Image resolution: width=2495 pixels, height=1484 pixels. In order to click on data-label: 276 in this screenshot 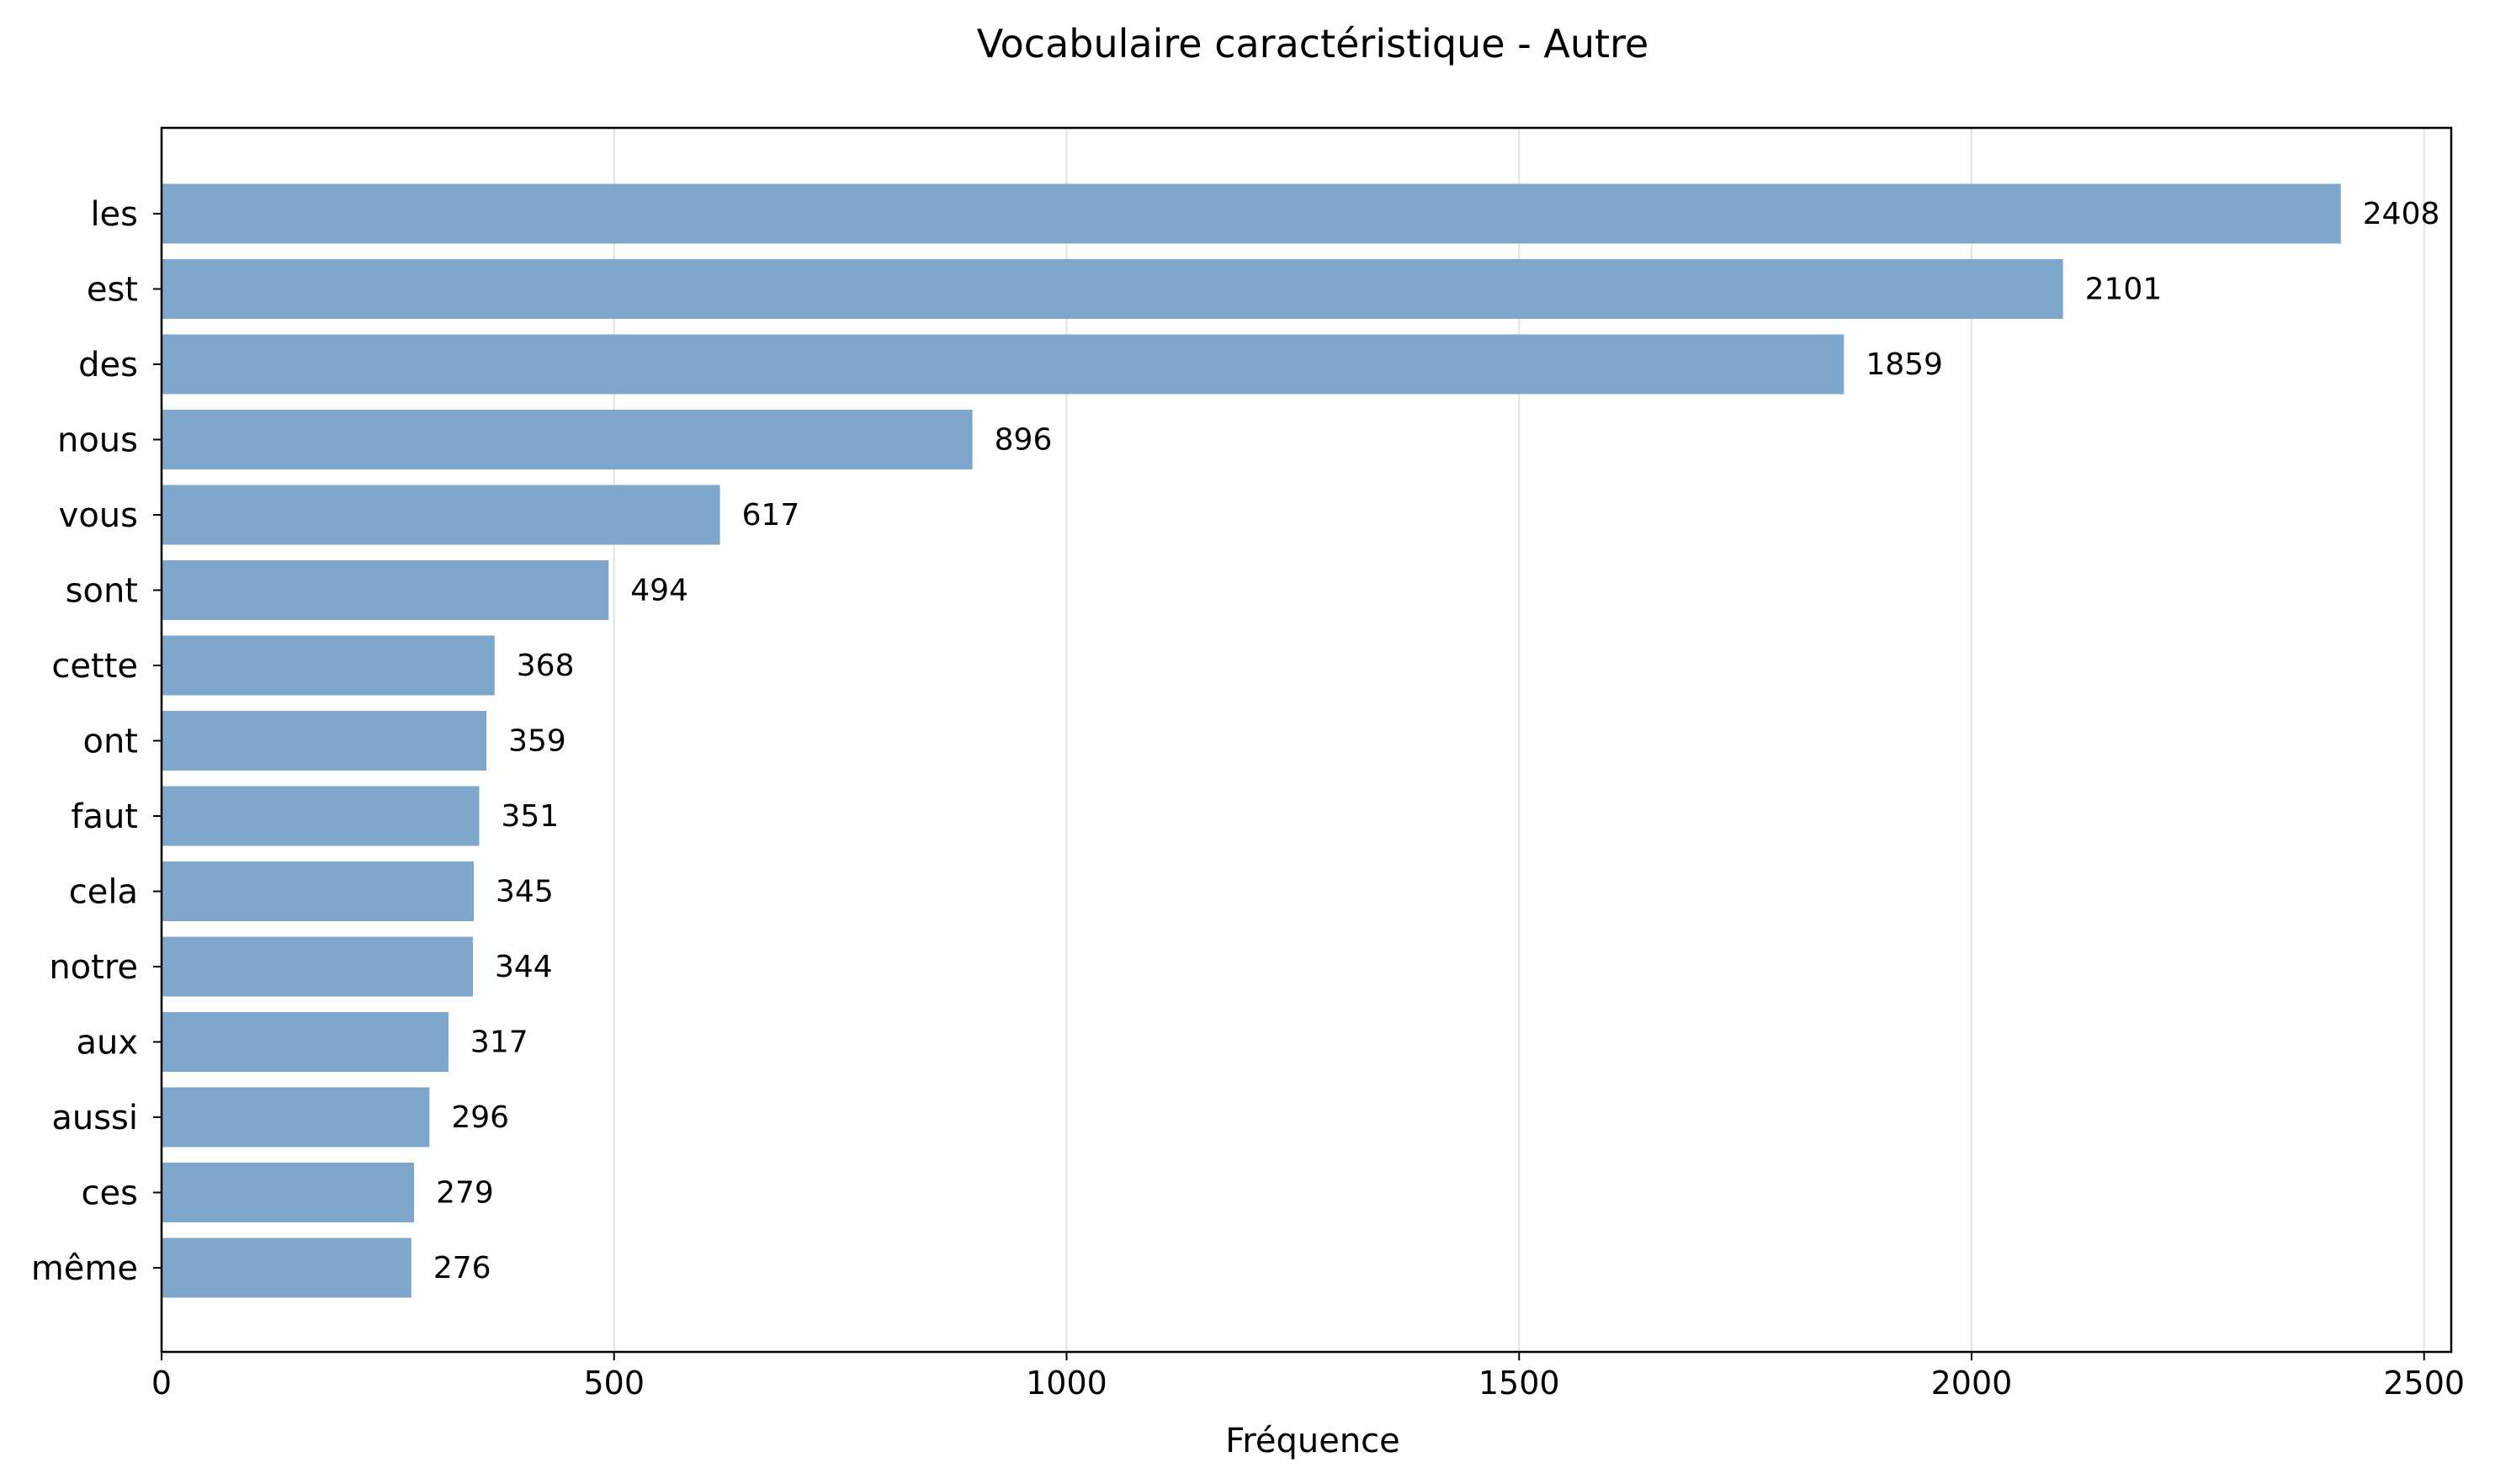, I will do `click(462, 1268)`.